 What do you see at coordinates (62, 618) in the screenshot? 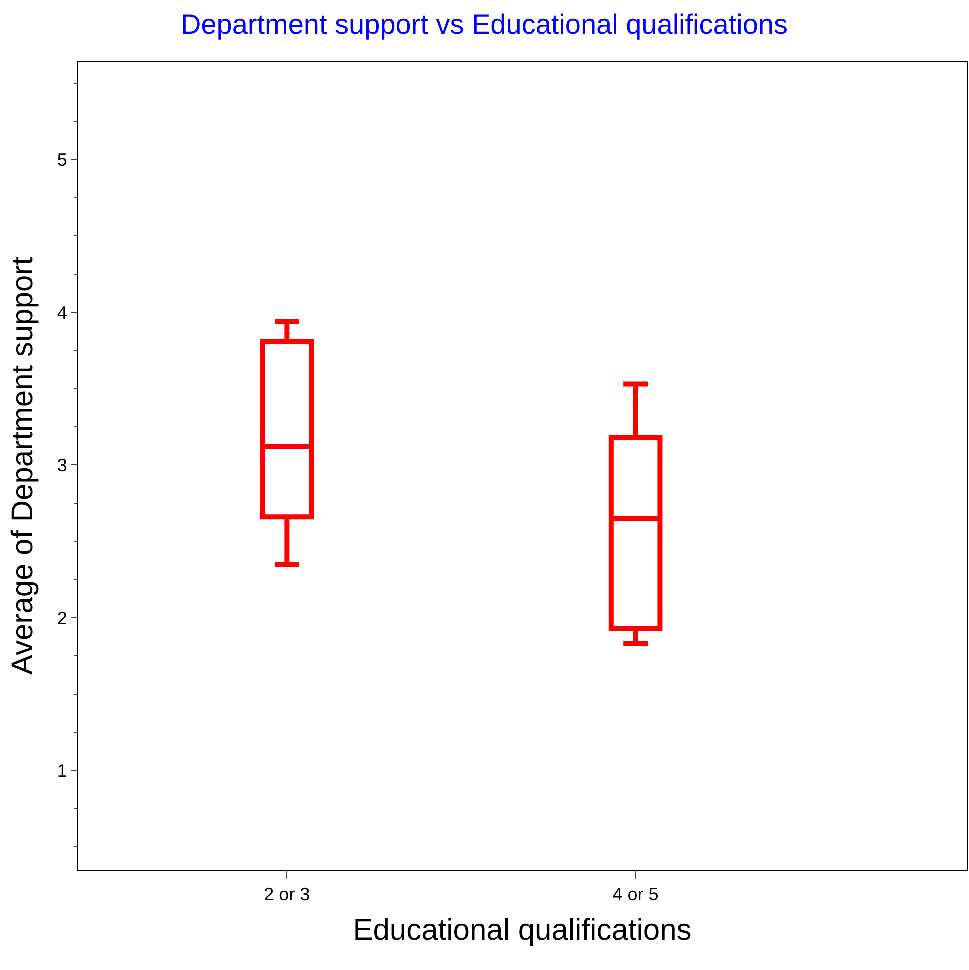
I see `y-tick-label: 2` at bounding box center [62, 618].